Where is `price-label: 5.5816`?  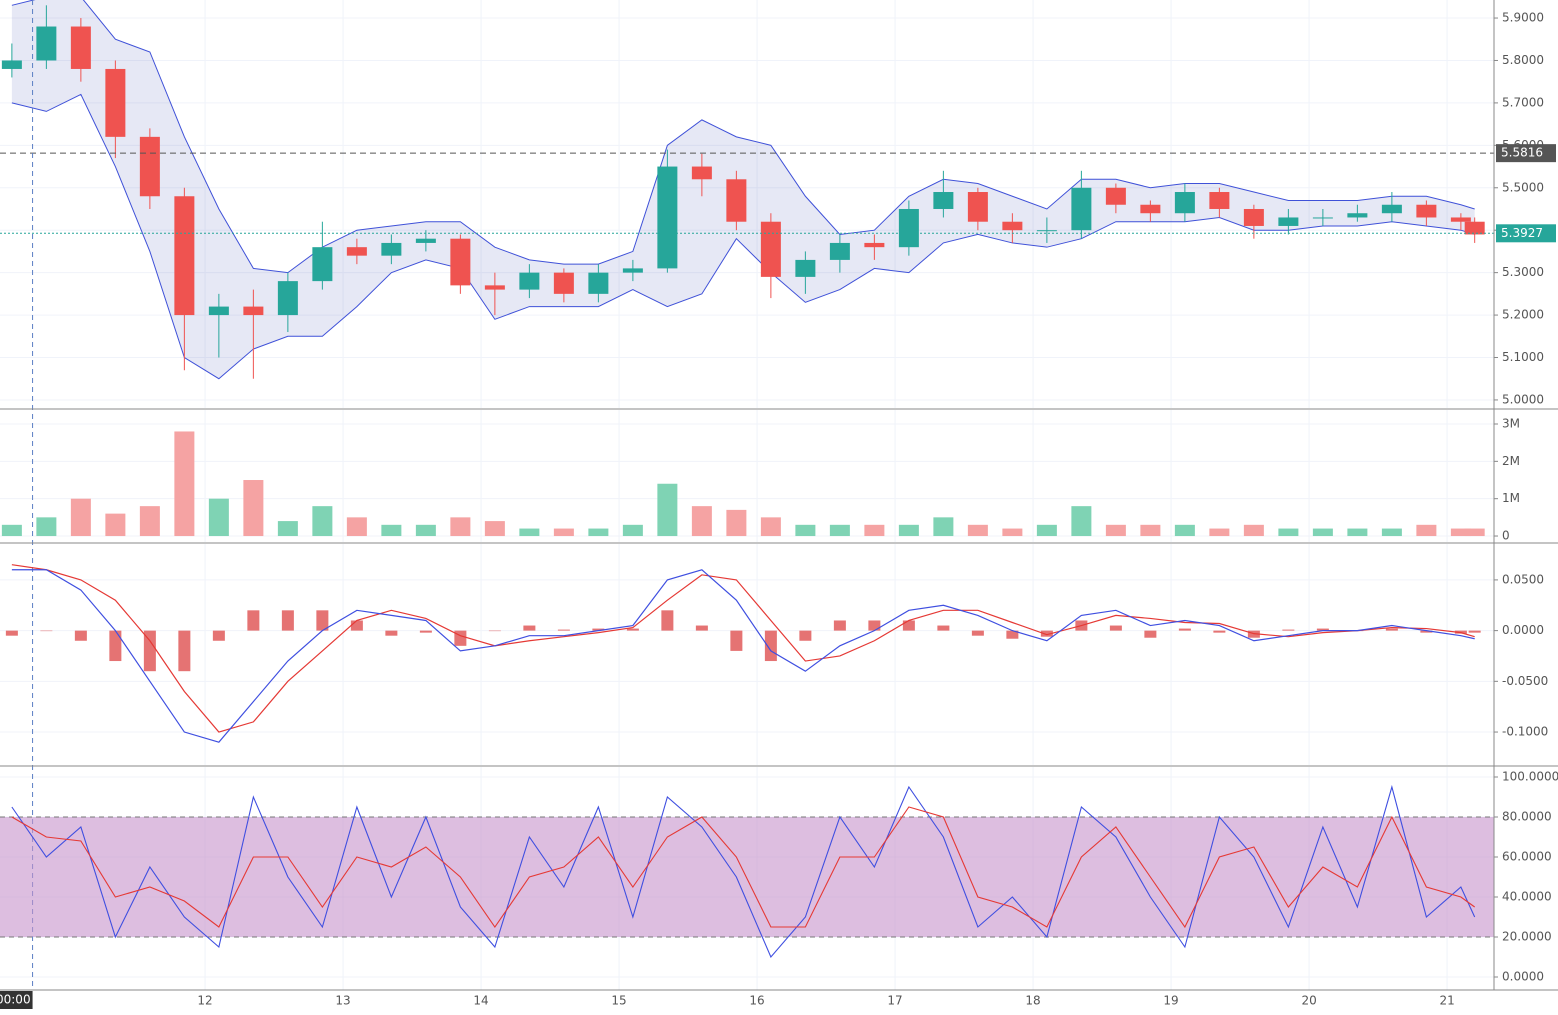
price-label: 5.5816 is located at coordinates (1522, 153).